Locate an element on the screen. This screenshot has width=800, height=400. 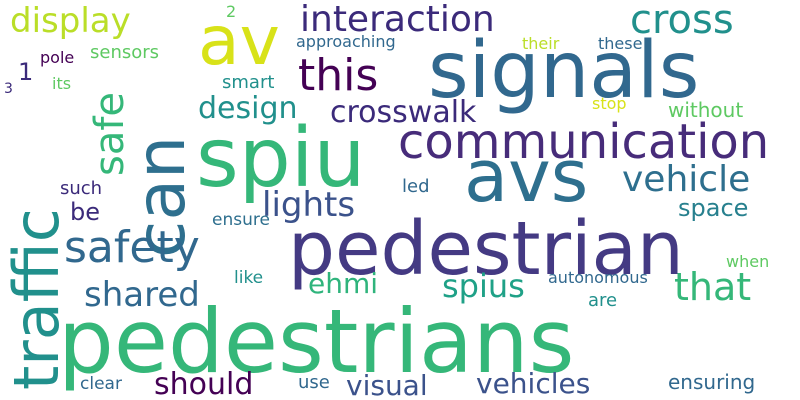
word-3: 3 is located at coordinates (8, 89).